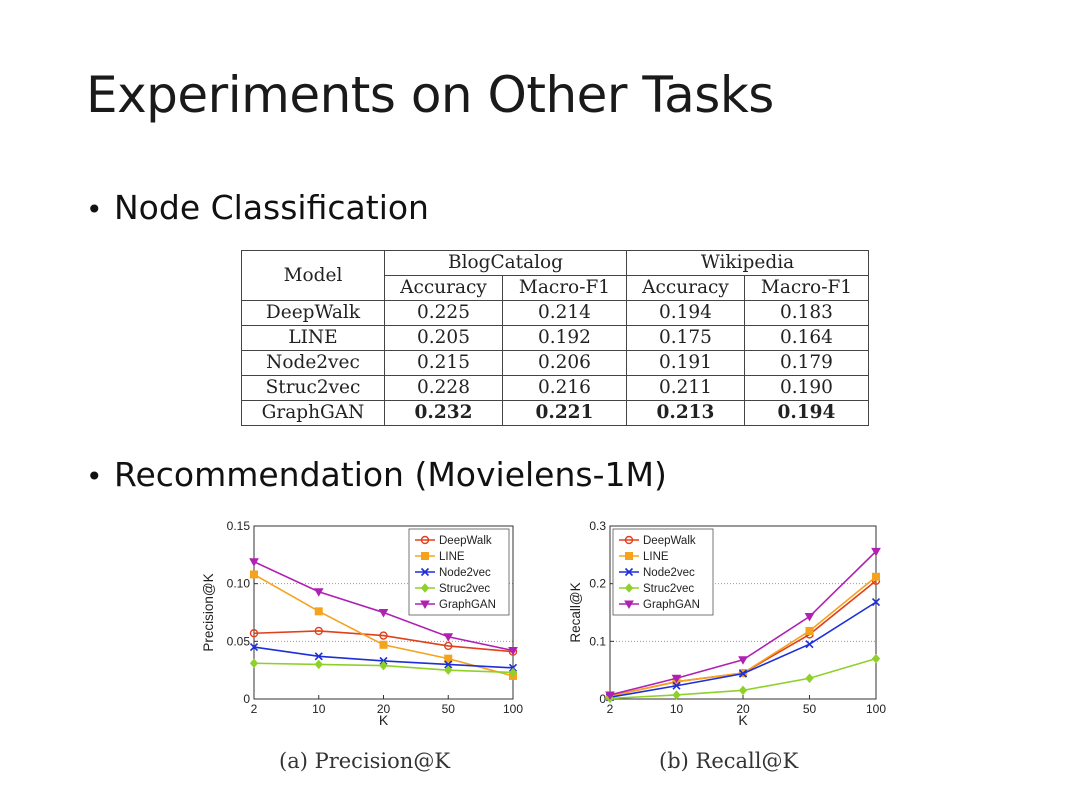  I want to click on y-tick-label: 0.15, so click(239, 526).